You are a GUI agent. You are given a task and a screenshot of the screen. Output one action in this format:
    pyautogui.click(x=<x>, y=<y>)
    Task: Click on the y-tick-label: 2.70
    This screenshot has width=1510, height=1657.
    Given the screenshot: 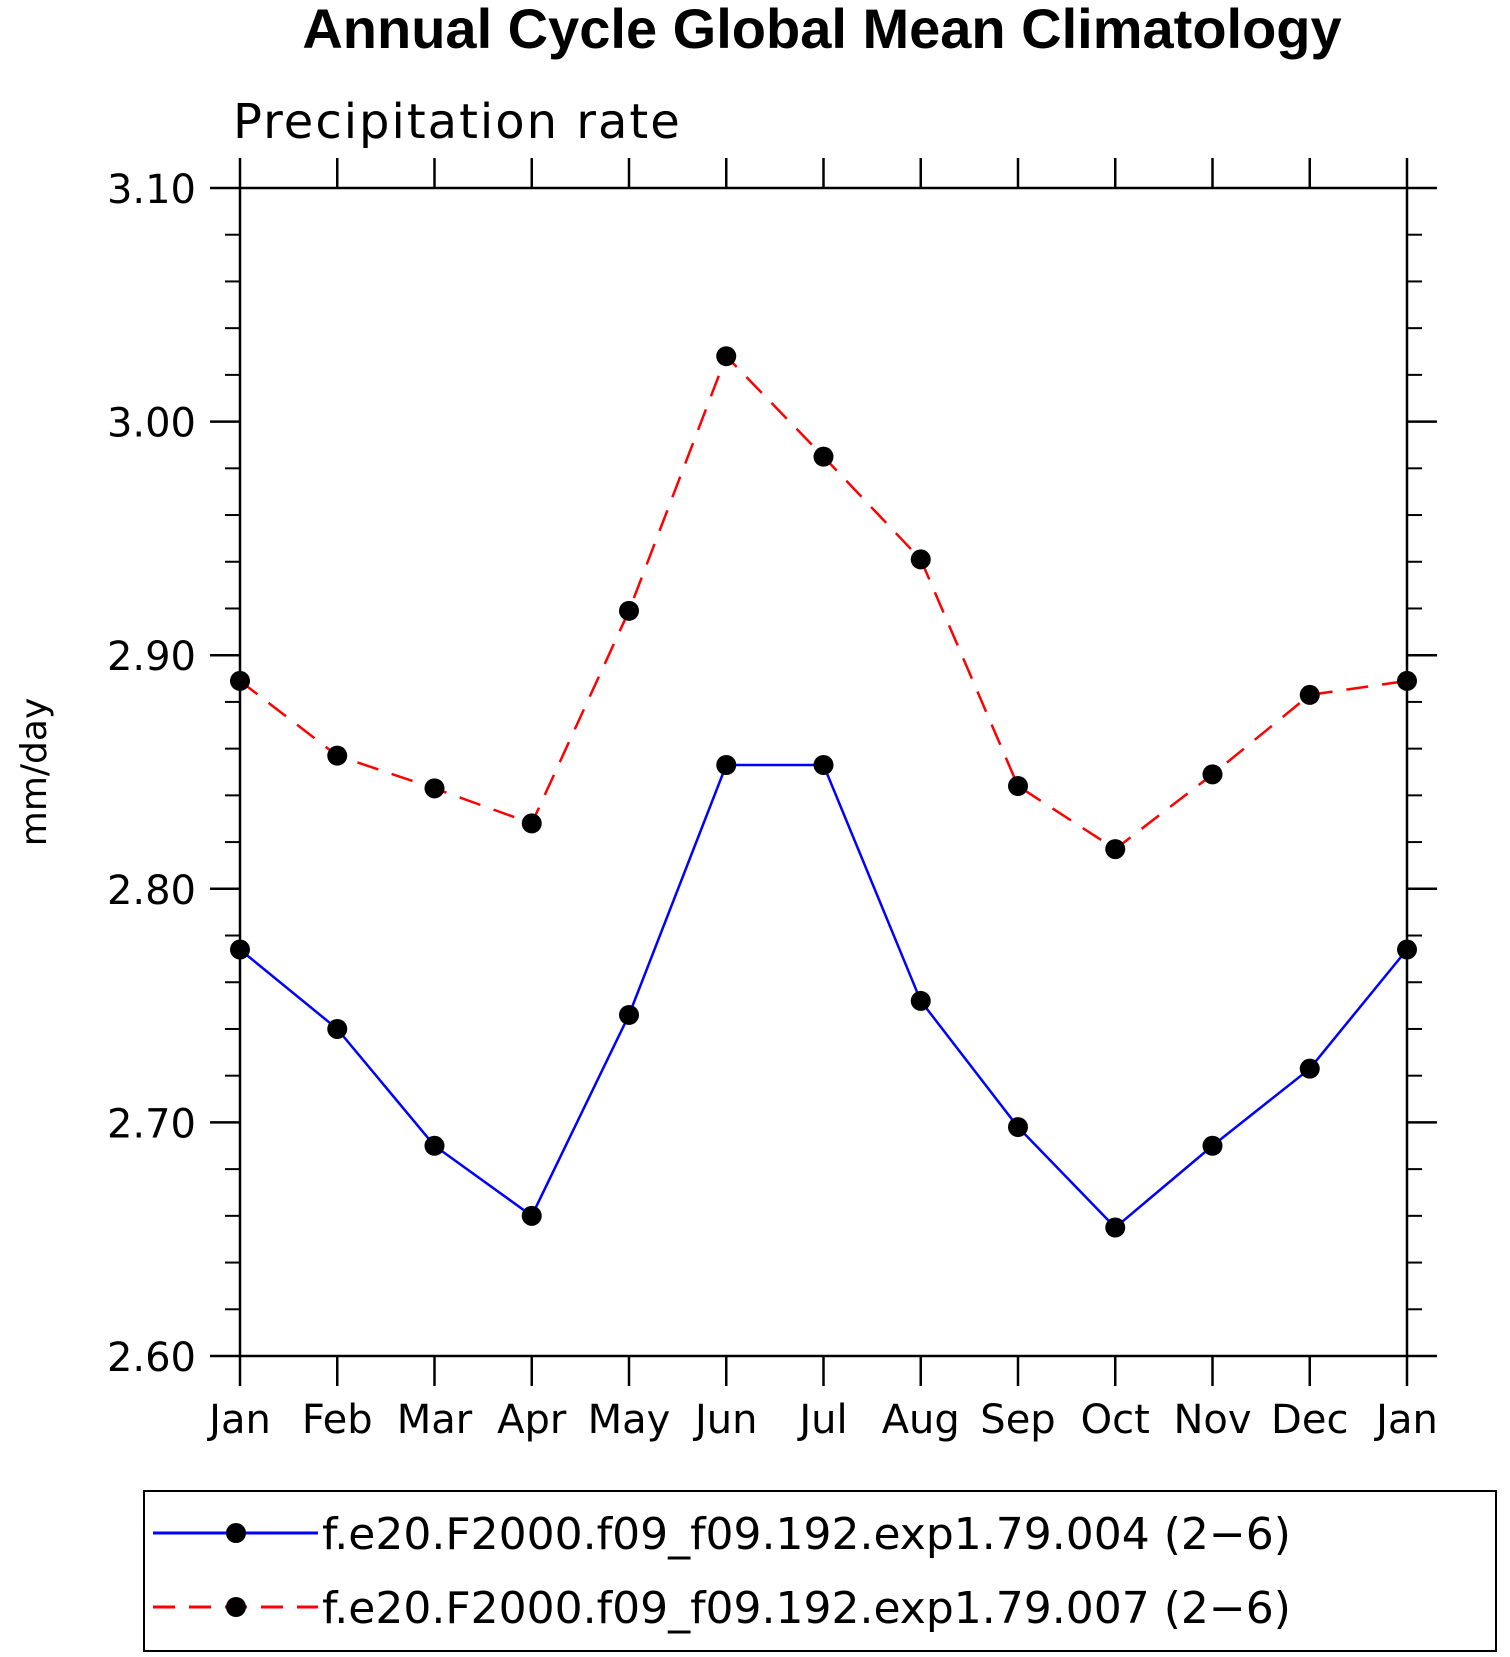 What is the action you would take?
    pyautogui.click(x=151, y=1124)
    